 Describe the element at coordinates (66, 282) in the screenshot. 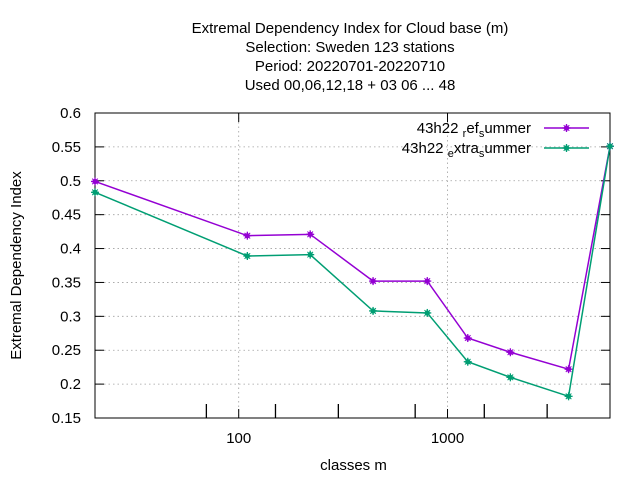

I see `y-tick-label: 0.35` at that location.